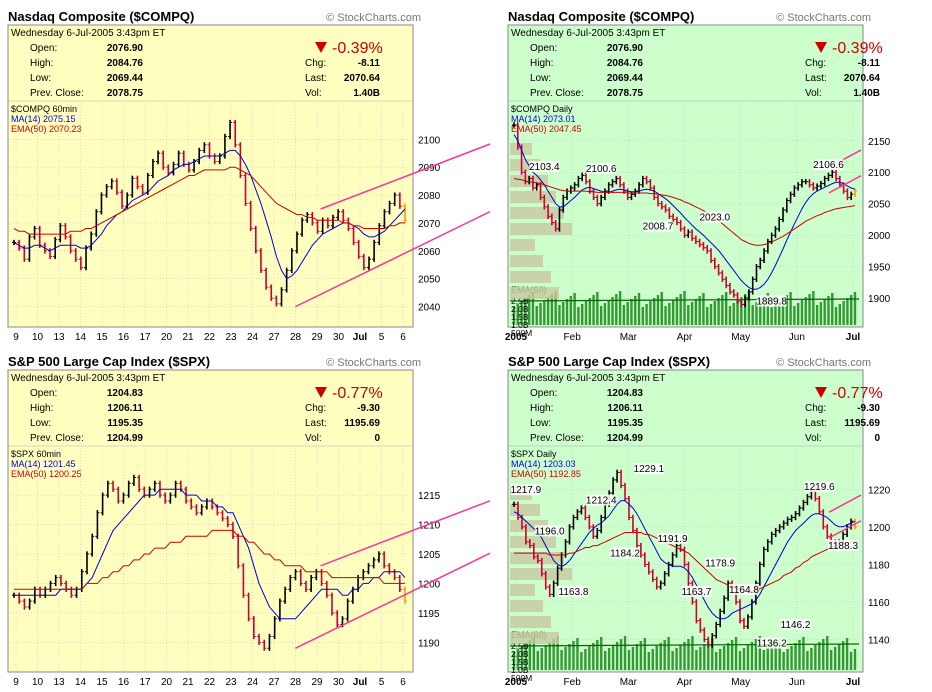 The height and width of the screenshot is (692, 932). Describe the element at coordinates (658, 227) in the screenshot. I see `annotation-label: 2008.7` at that location.